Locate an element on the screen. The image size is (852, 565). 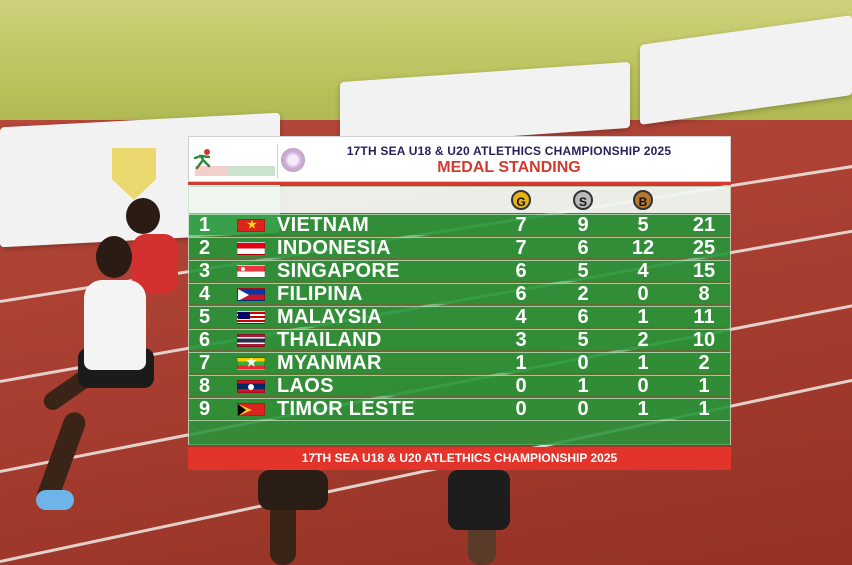
rank: 7 is located at coordinates (205, 363).